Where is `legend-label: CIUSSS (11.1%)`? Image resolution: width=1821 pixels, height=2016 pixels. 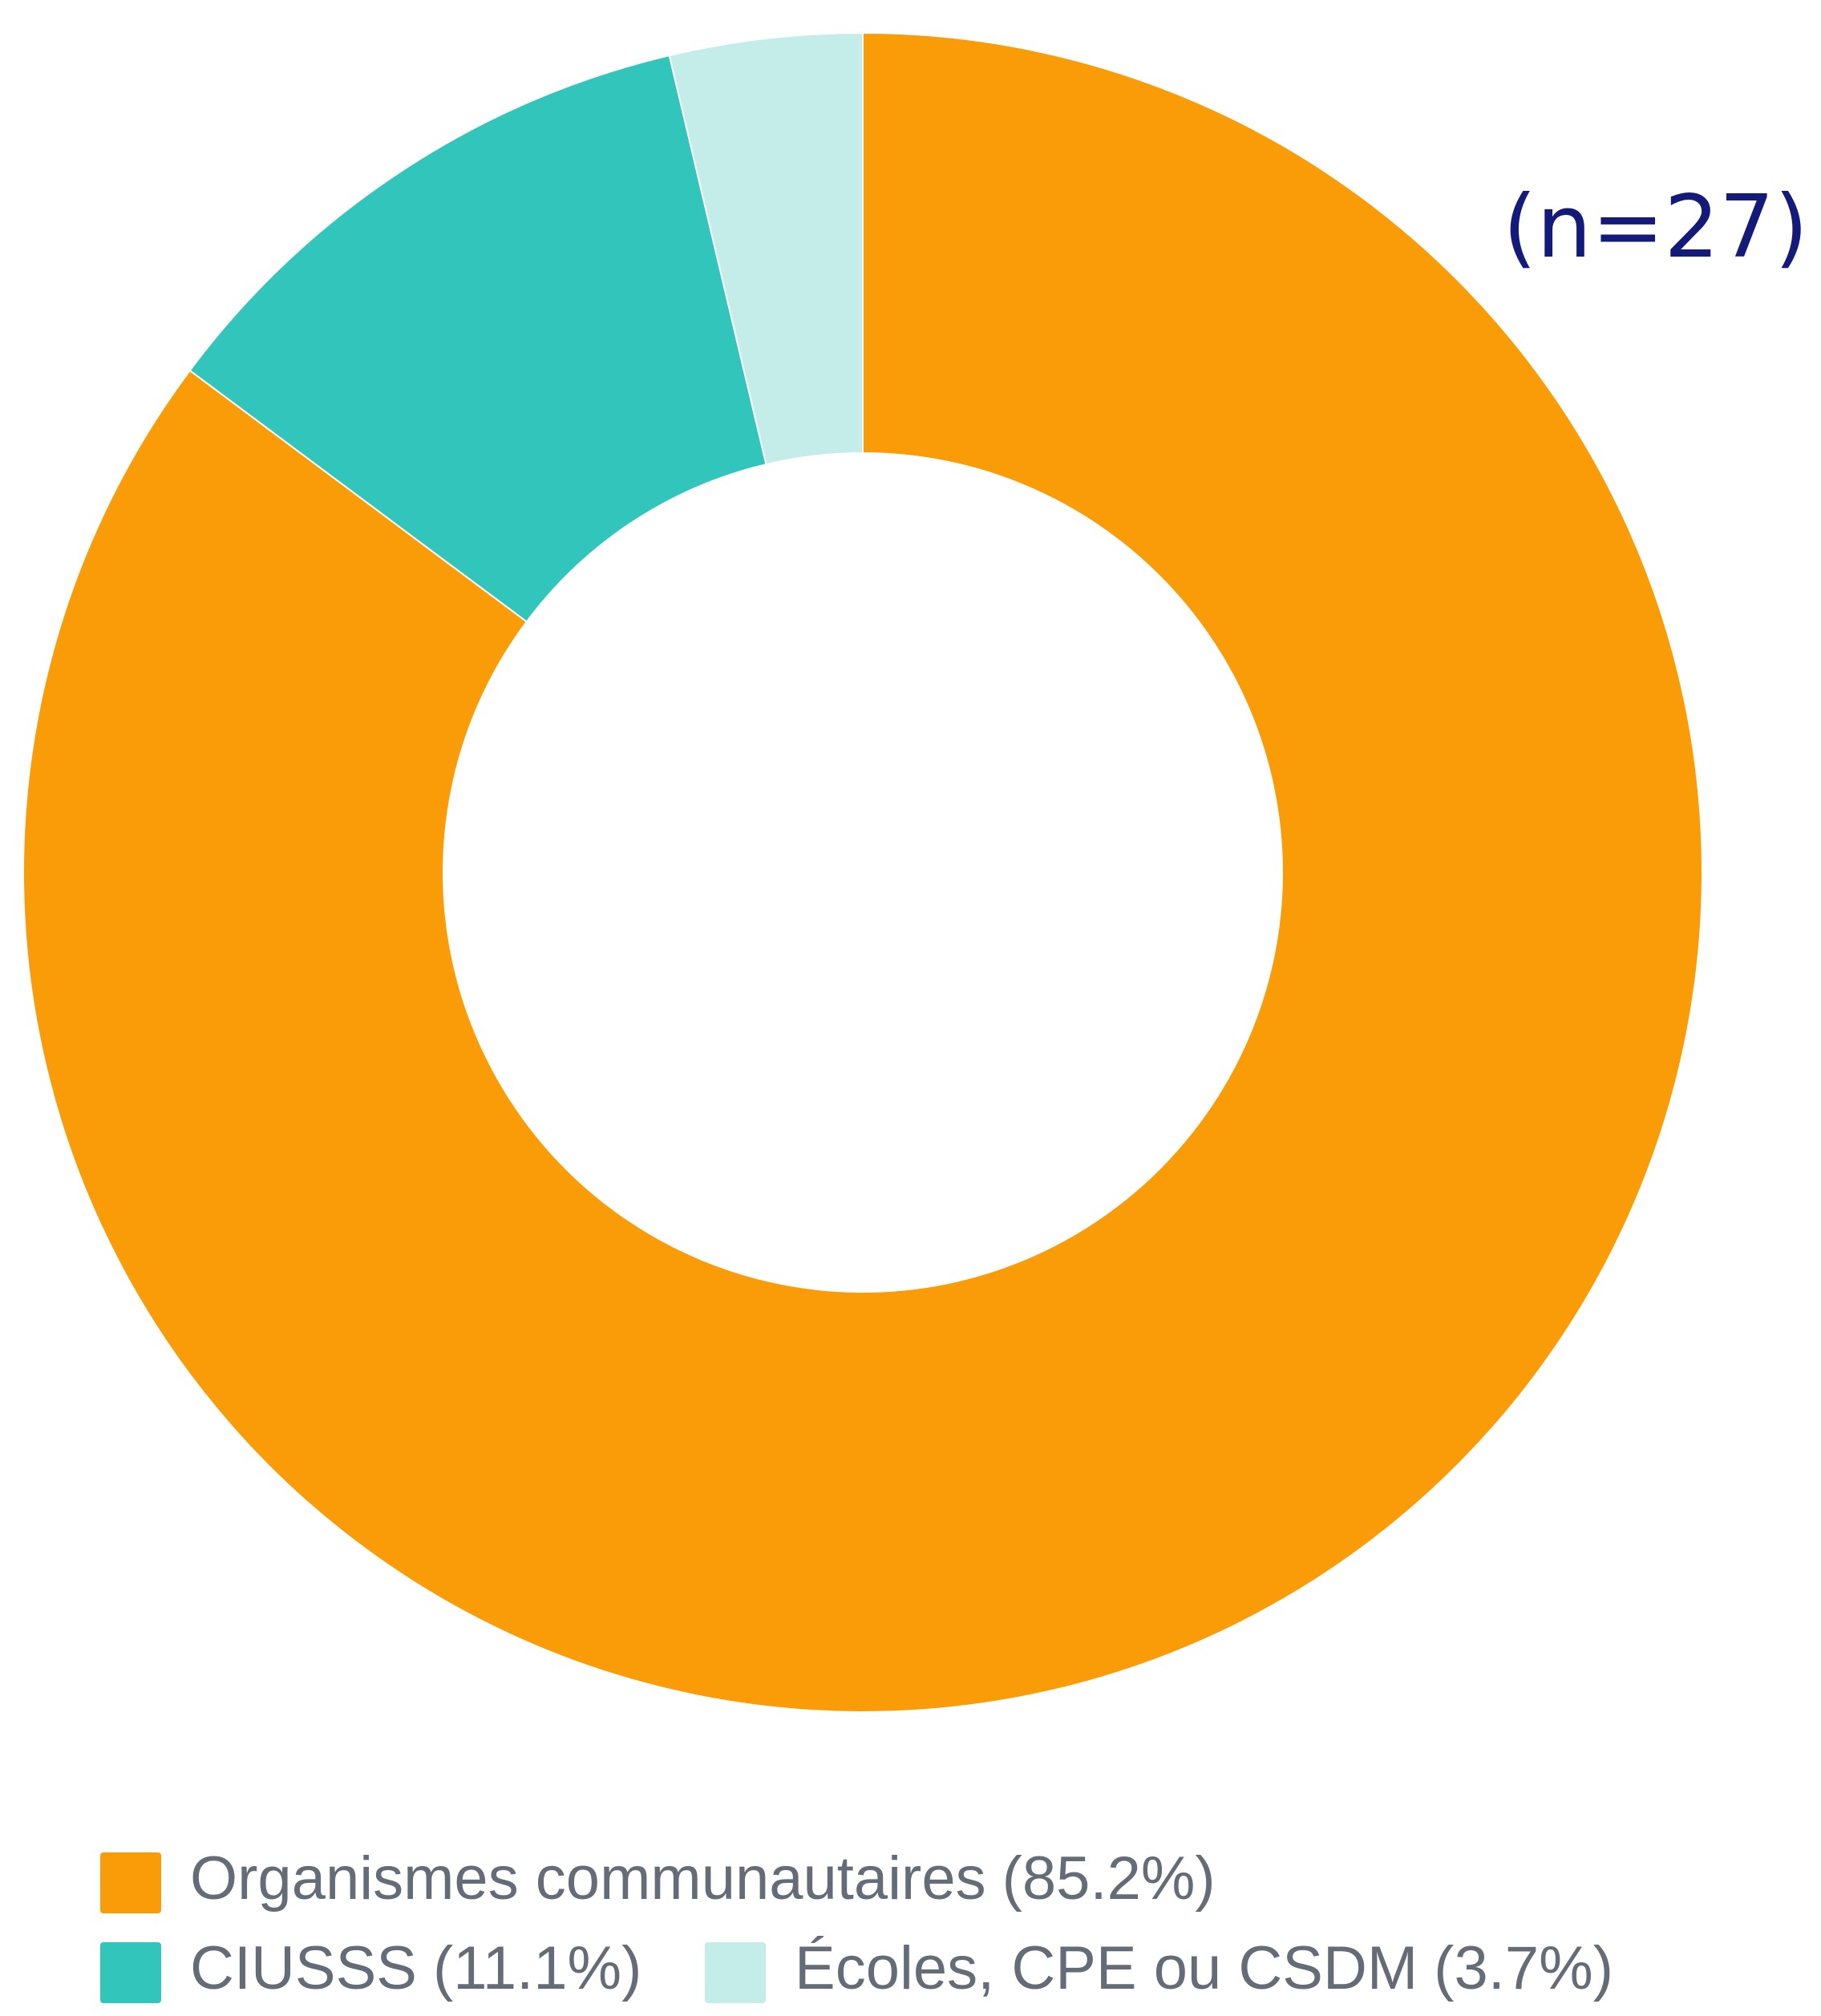 legend-label: CIUSSS (11.1%) is located at coordinates (415, 1968).